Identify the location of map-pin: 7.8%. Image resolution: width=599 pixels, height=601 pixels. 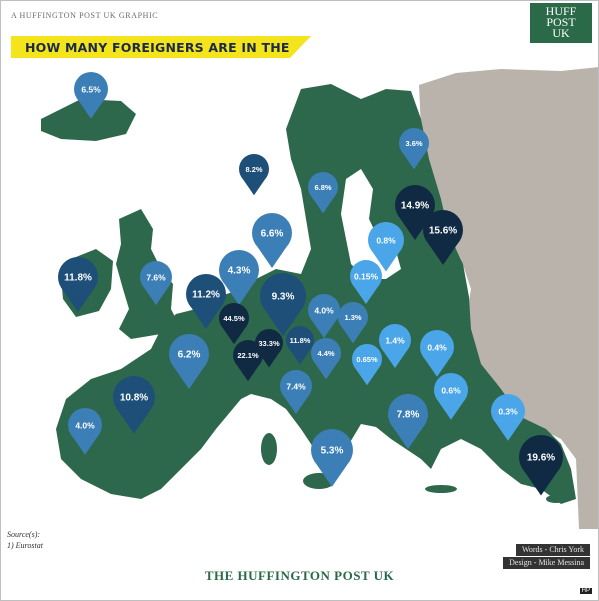
(408, 421).